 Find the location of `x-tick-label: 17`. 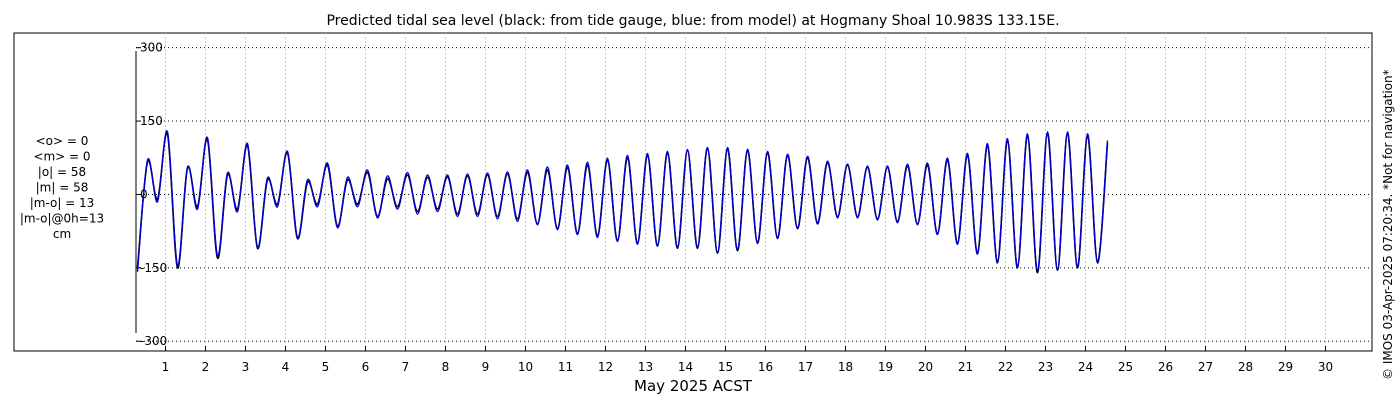

x-tick-label: 17 is located at coordinates (805, 367).